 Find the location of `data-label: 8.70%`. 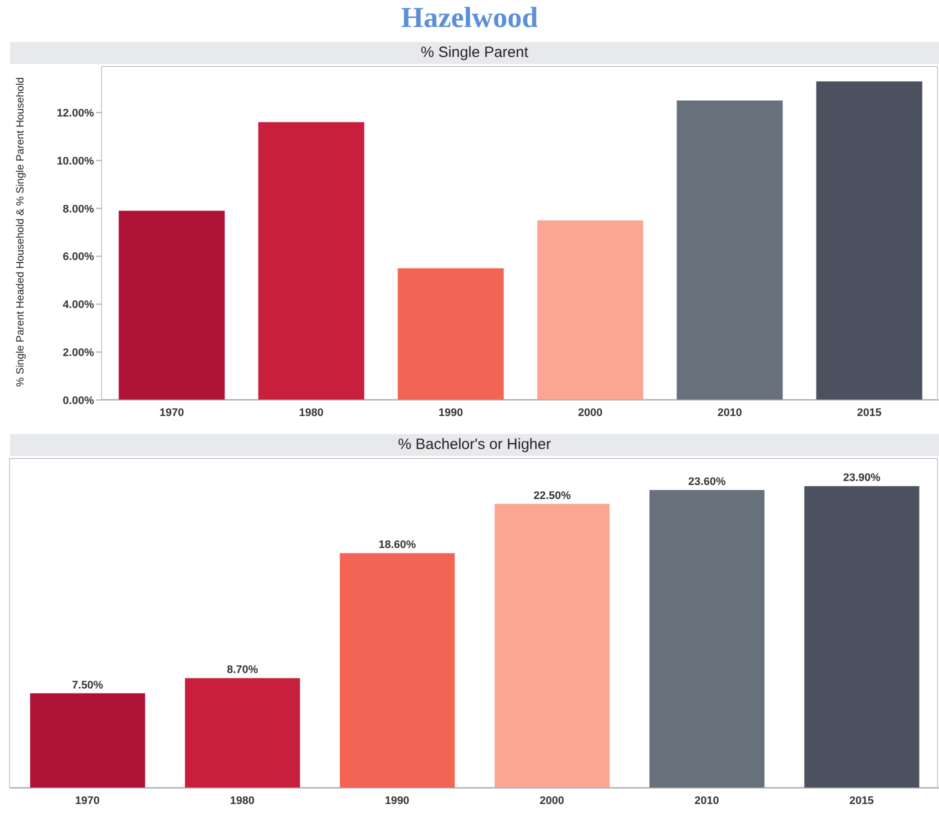

data-label: 8.70% is located at coordinates (242, 670).